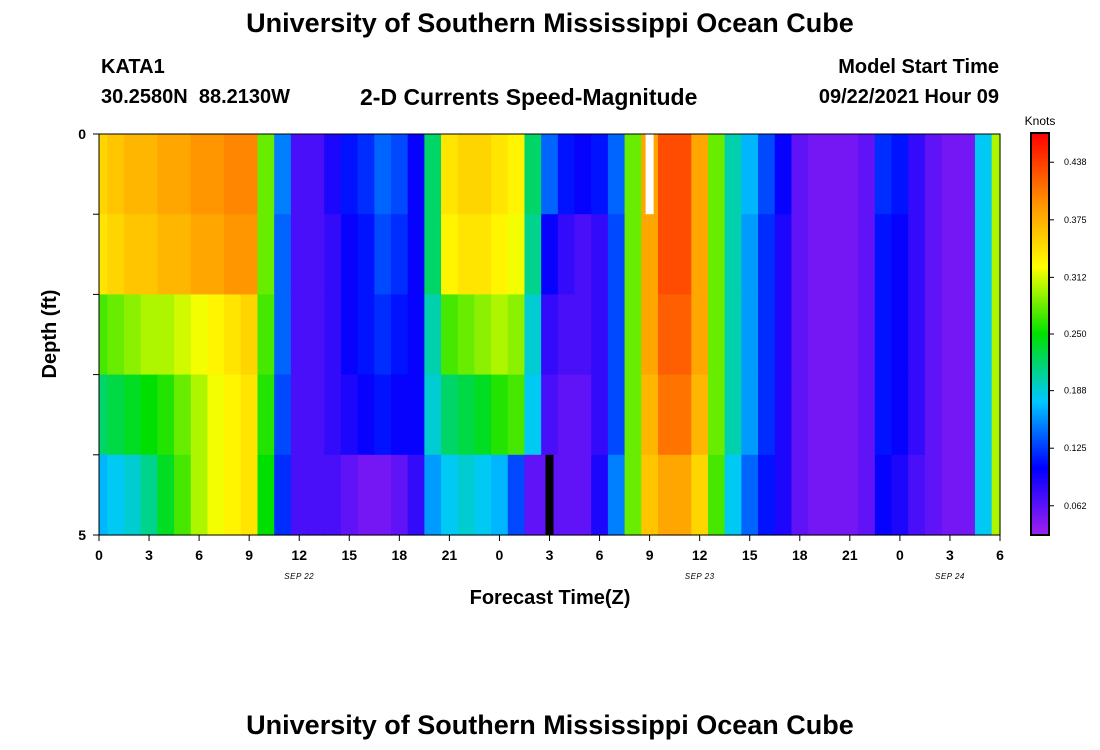  Describe the element at coordinates (950, 555) in the screenshot. I see `x-tick-label: 3` at that location.